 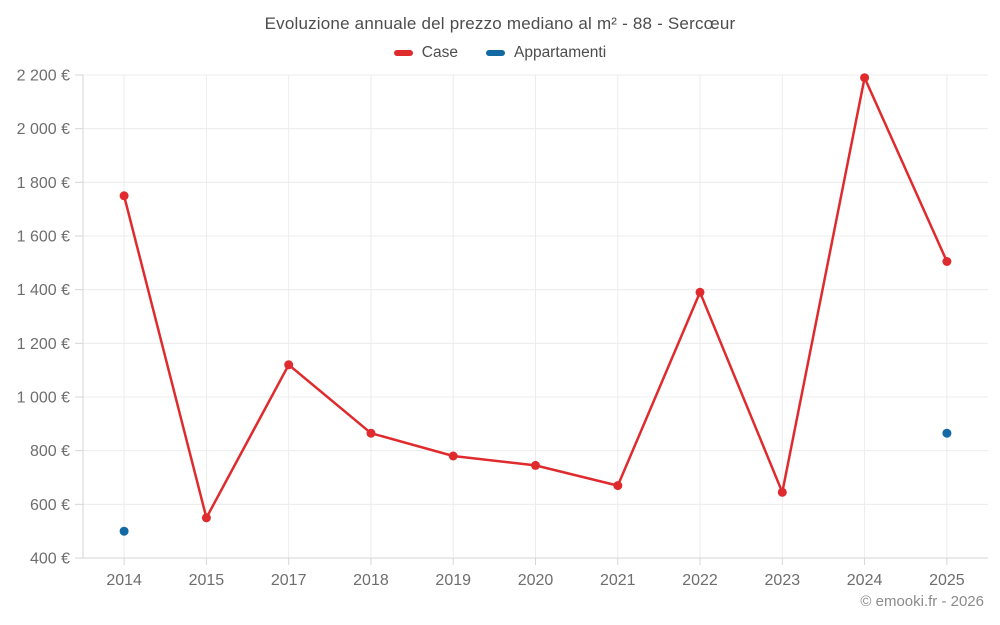 I want to click on y-tick-label: 1 800 €, so click(x=43, y=183).